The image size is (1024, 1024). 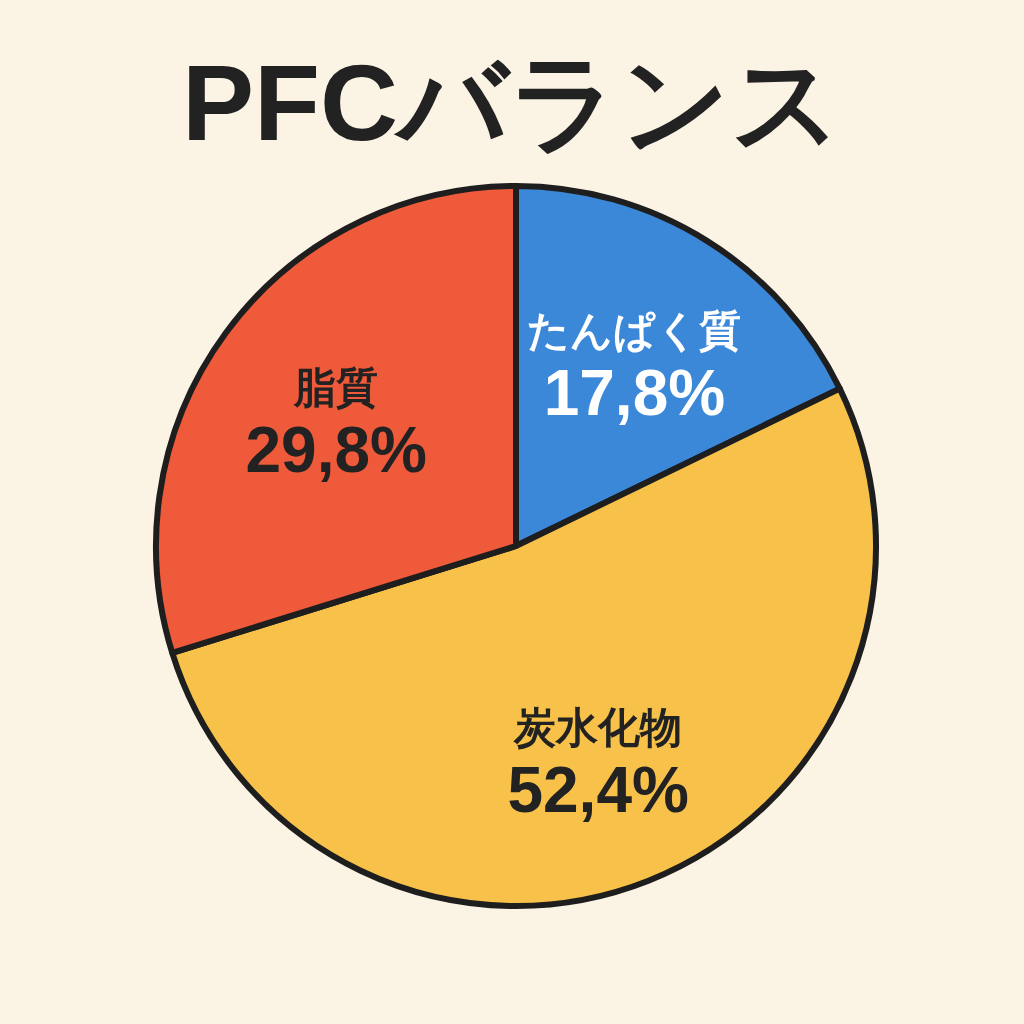 What do you see at coordinates (634, 330) in the screenshot?
I see `slice-label: たんぱく質` at bounding box center [634, 330].